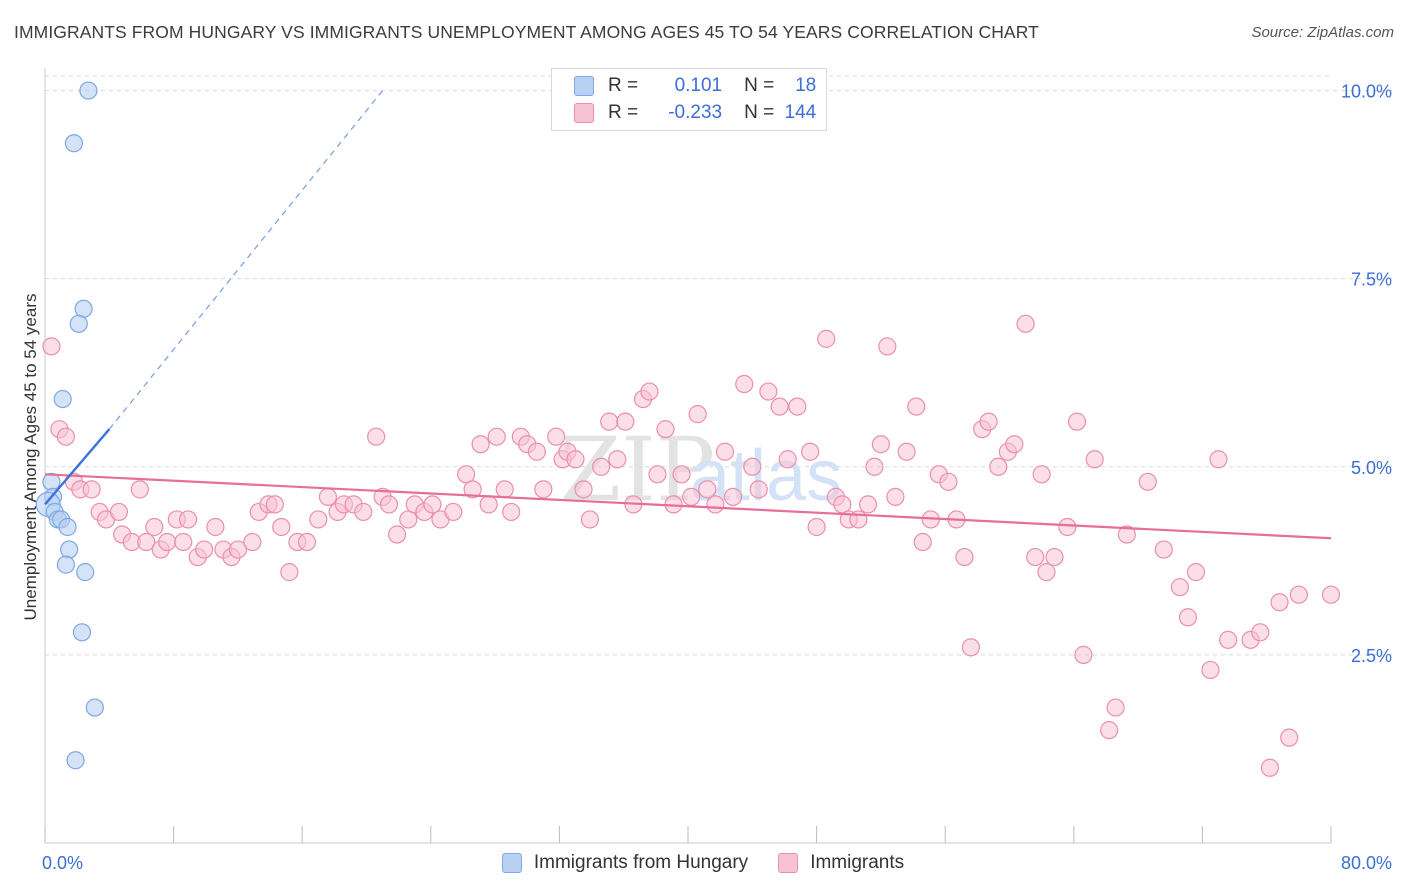  I want to click on legend-item-hungary: Immigrants from Hungary, so click(624, 863).